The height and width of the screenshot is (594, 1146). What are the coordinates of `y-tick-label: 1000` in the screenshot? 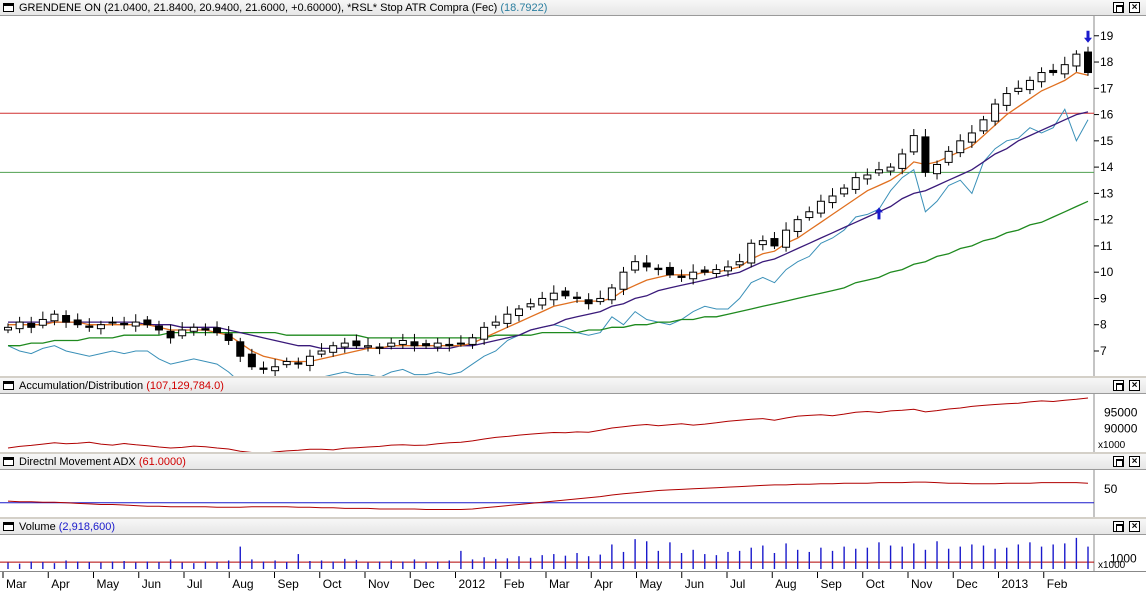 It's located at (1123, 558).